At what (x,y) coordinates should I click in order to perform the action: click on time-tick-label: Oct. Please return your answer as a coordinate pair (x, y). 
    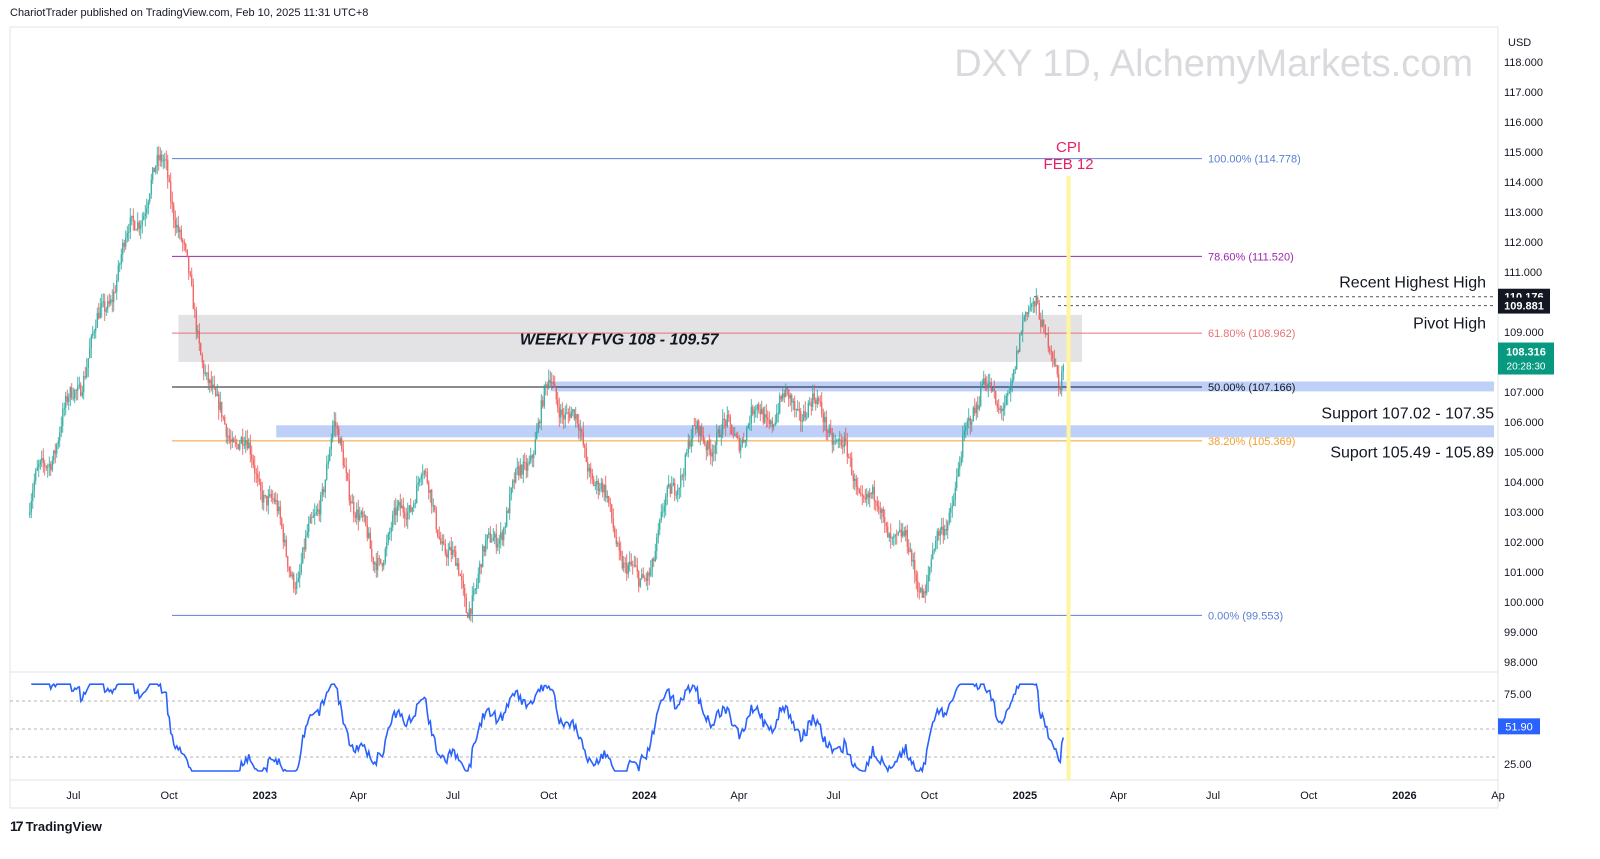
    Looking at the image, I should click on (1308, 796).